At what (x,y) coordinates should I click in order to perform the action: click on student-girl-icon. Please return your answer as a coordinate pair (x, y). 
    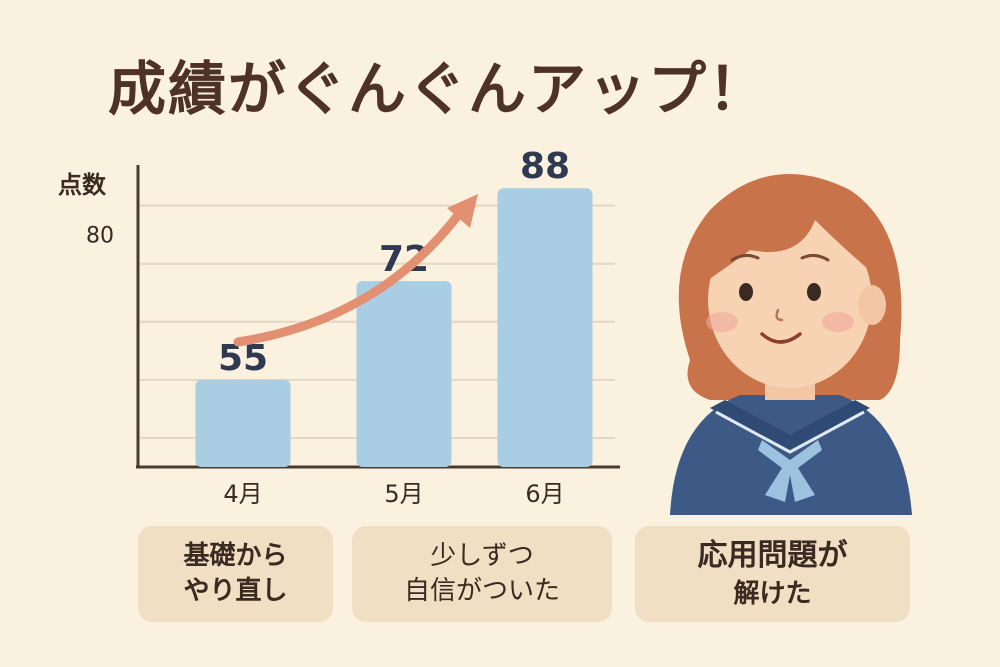
    Looking at the image, I should click on (791, 344).